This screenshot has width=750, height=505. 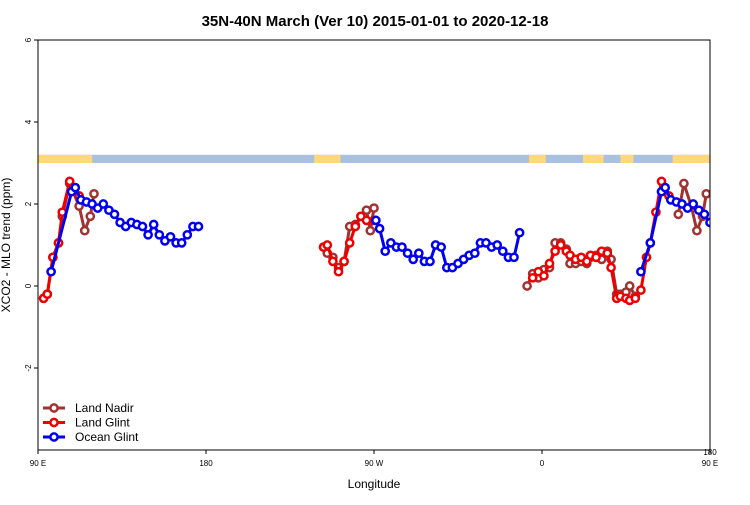 What do you see at coordinates (102, 423) in the screenshot?
I see `legend-label: Land Glint` at bounding box center [102, 423].